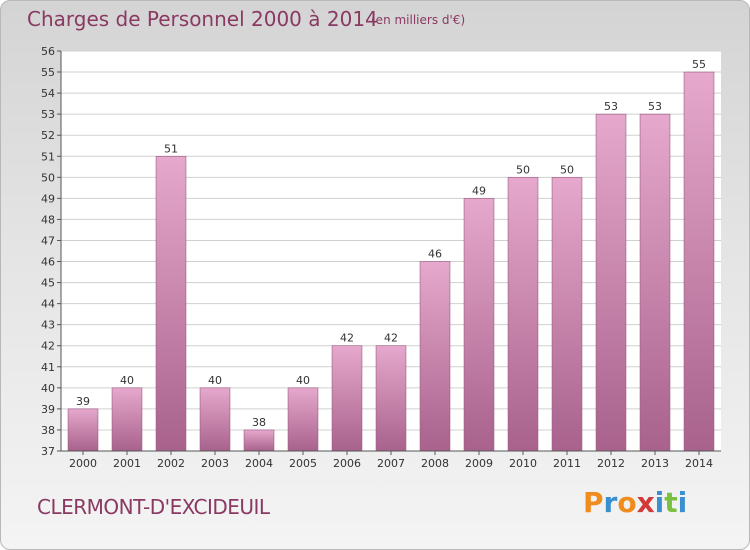  I want to click on proxiti-logo: Proxiti, so click(635, 502).